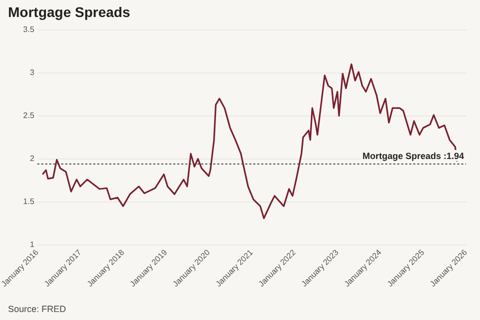 The width and height of the screenshot is (480, 320). Describe the element at coordinates (69, 12) in the screenshot. I see `chart-title: Mortgage Spreads` at that location.